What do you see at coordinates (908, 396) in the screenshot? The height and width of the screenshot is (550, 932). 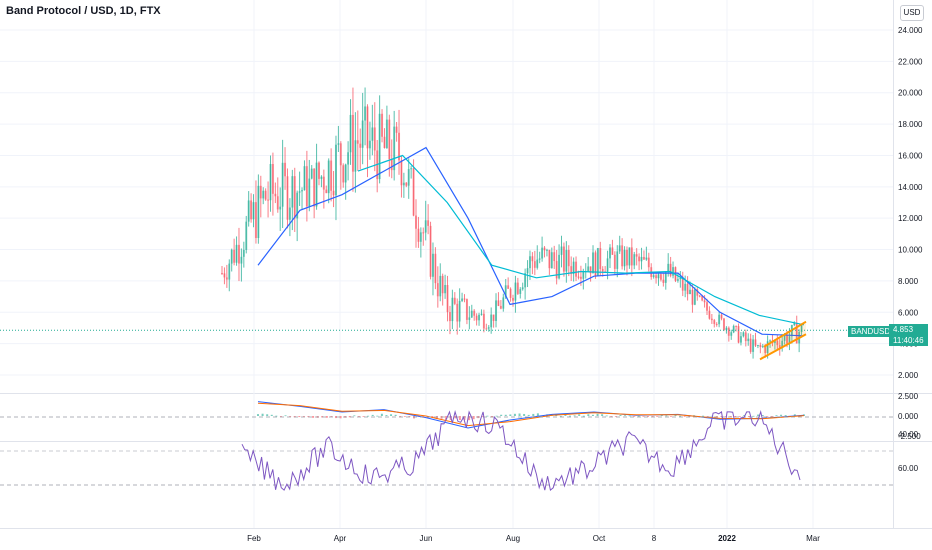 I see `y-tick-label: 2.500` at bounding box center [908, 396].